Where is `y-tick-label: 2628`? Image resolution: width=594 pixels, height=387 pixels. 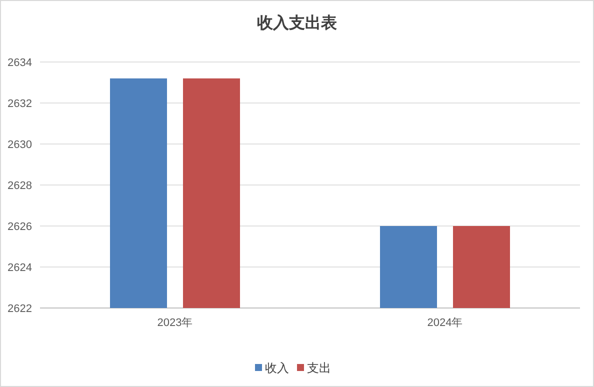 y-tick-label: 2628 is located at coordinates (20, 186).